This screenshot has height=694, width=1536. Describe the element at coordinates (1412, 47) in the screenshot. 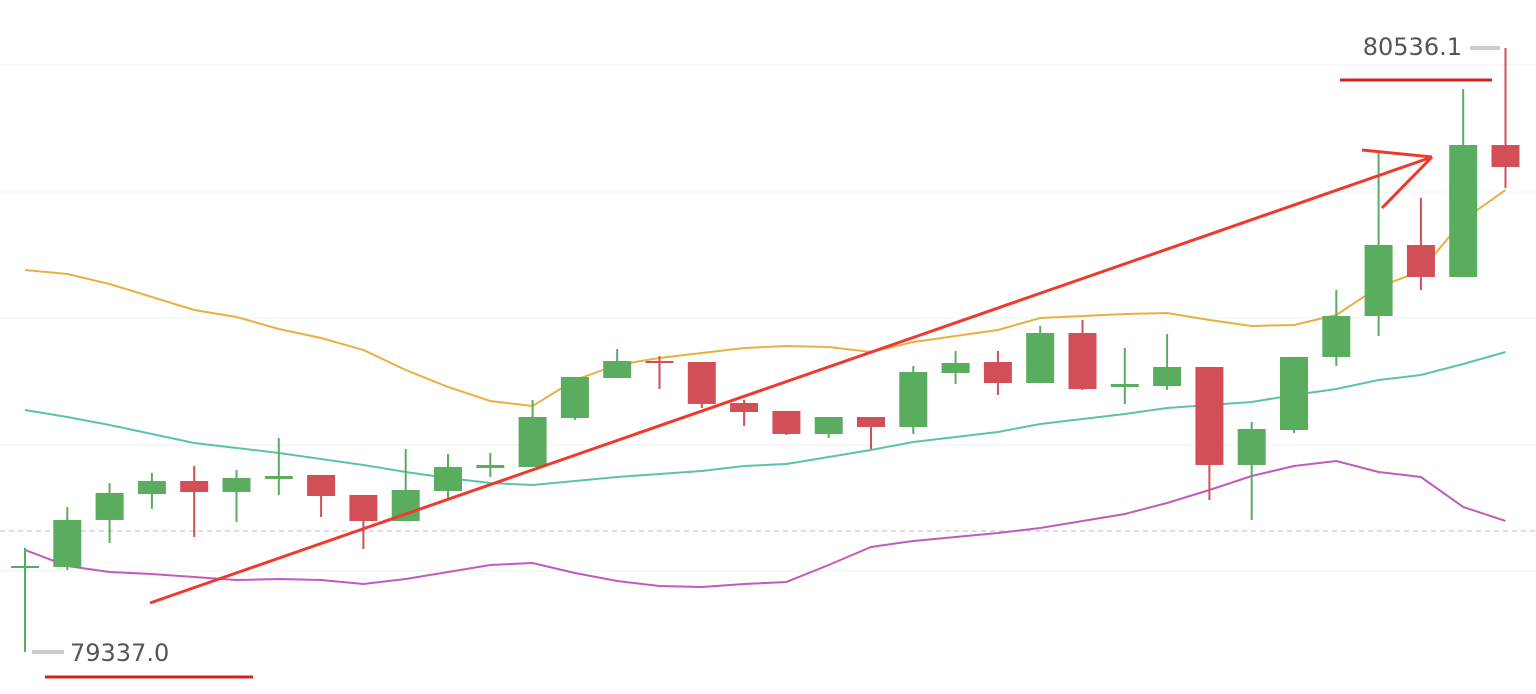

I see `max-label: 80536.1` at that location.